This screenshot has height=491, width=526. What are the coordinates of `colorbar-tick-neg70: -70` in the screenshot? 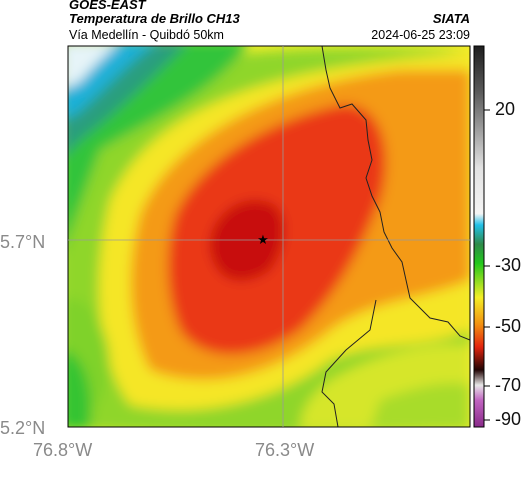 It's located at (508, 385).